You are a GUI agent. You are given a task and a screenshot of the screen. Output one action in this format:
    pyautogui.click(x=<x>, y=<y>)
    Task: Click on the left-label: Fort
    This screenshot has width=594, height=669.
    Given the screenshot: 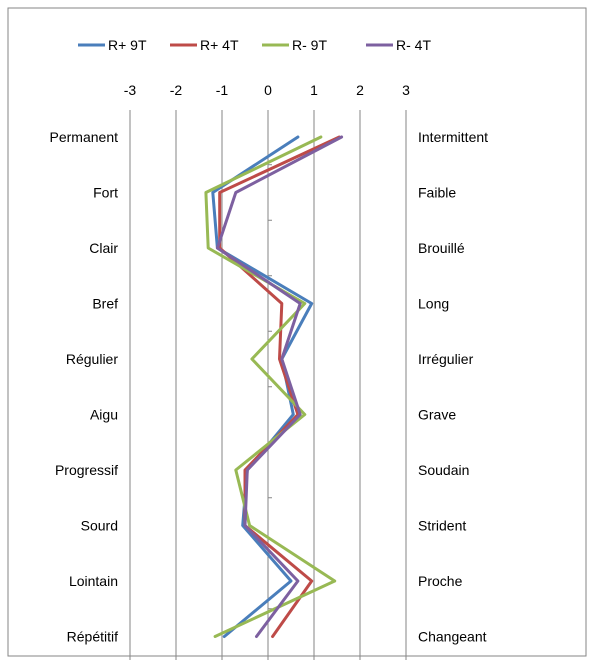 What is the action you would take?
    pyautogui.click(x=105, y=193)
    